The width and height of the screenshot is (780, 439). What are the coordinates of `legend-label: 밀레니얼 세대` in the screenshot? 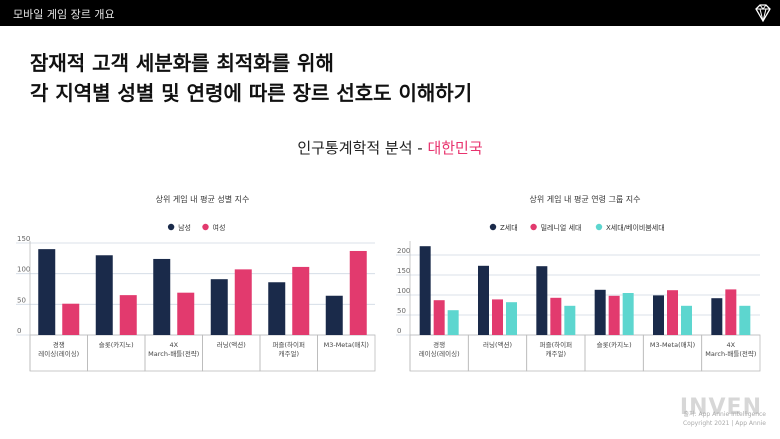 It's located at (561, 227).